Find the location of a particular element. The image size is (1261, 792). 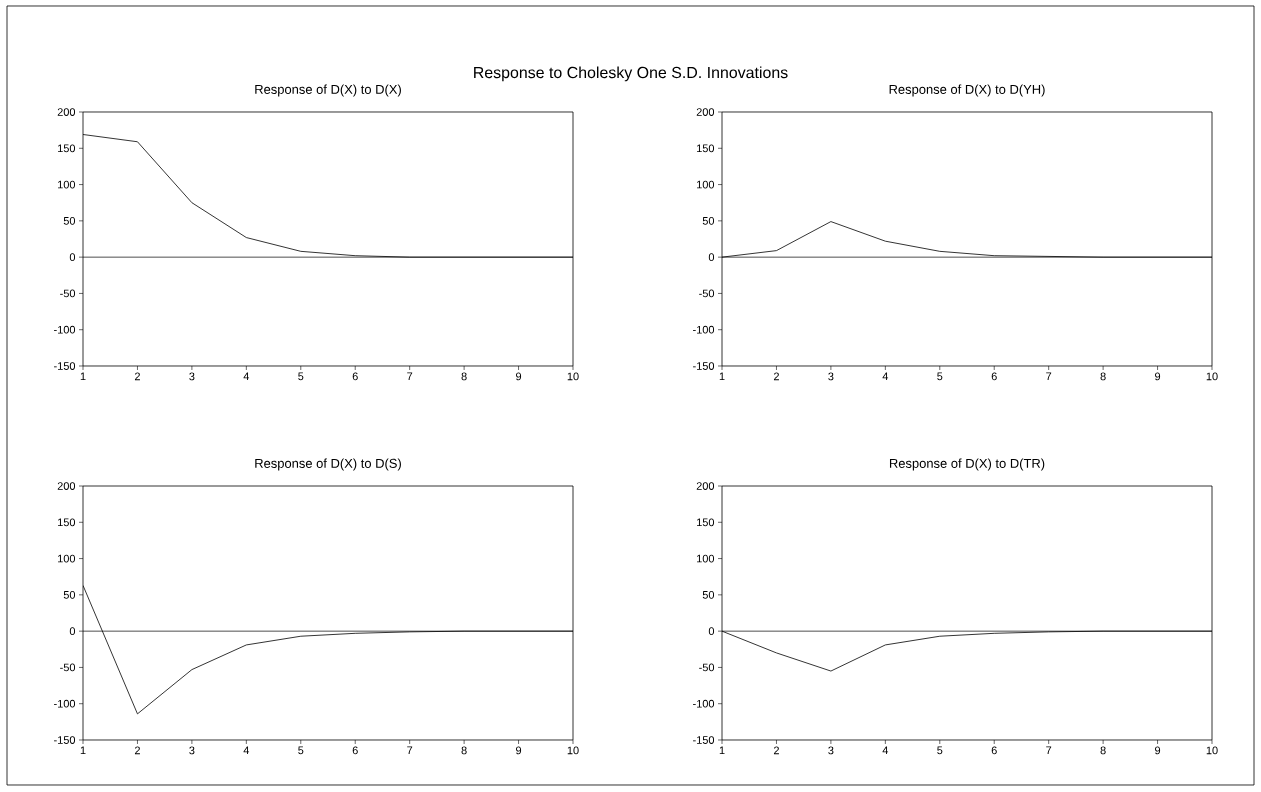

chart-title: Response of D(X) to D(YH) is located at coordinates (967, 90).